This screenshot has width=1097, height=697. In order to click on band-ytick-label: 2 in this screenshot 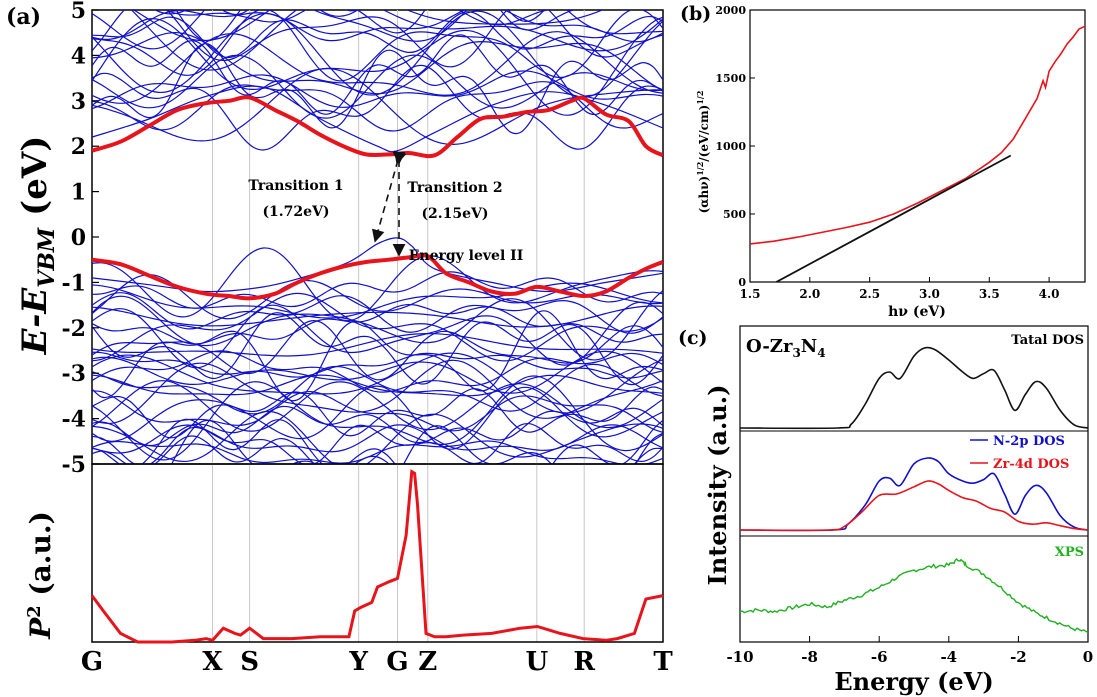, I will do `click(78, 147)`.